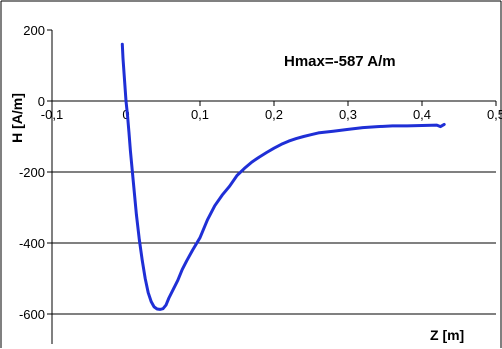  What do you see at coordinates (41, 101) in the screenshot?
I see `y-tick-label: 0` at bounding box center [41, 101].